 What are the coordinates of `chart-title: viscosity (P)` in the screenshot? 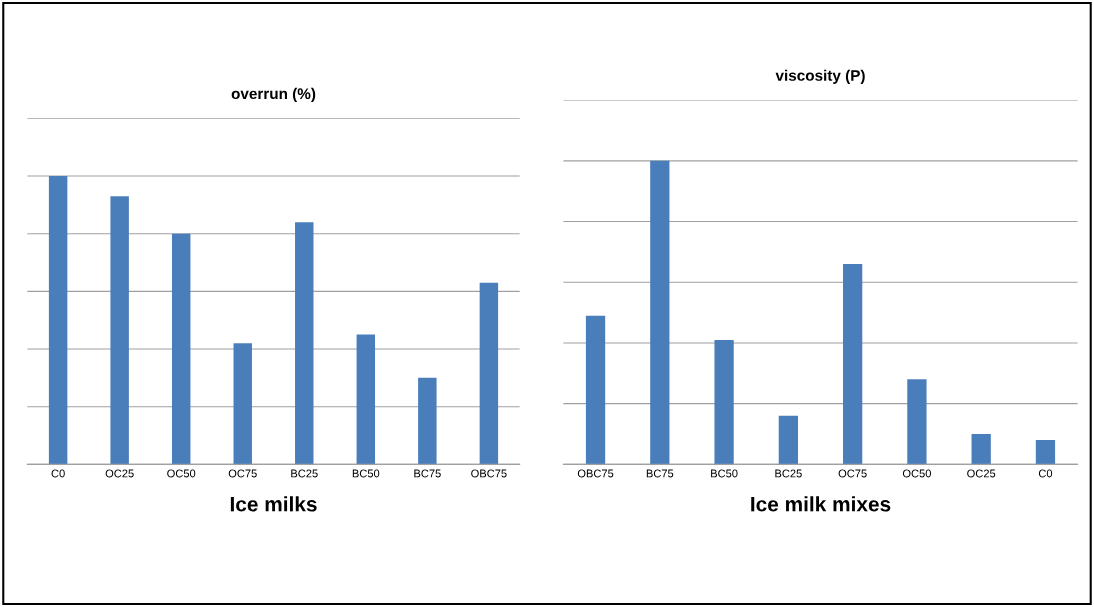 It's located at (820, 76).